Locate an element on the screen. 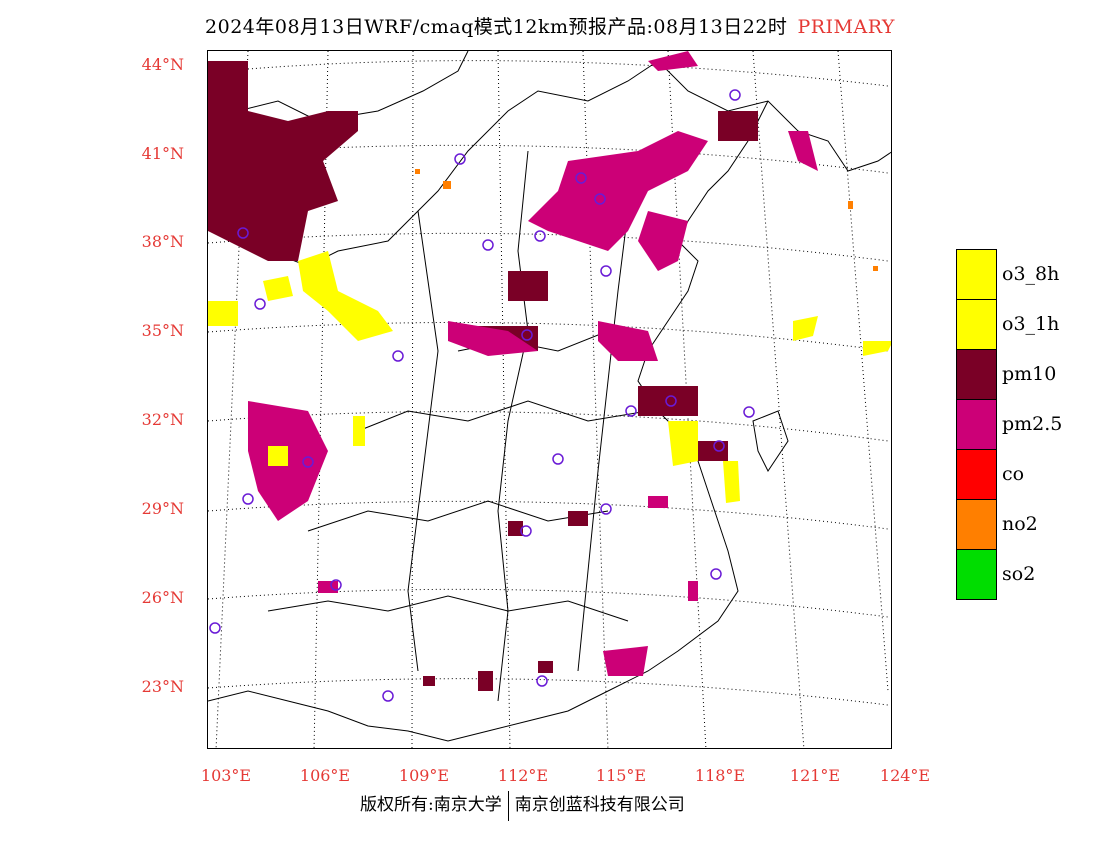 Image resolution: width=1100 pixels, height=850 pixels. legend-label: no2 is located at coordinates (1020, 524).